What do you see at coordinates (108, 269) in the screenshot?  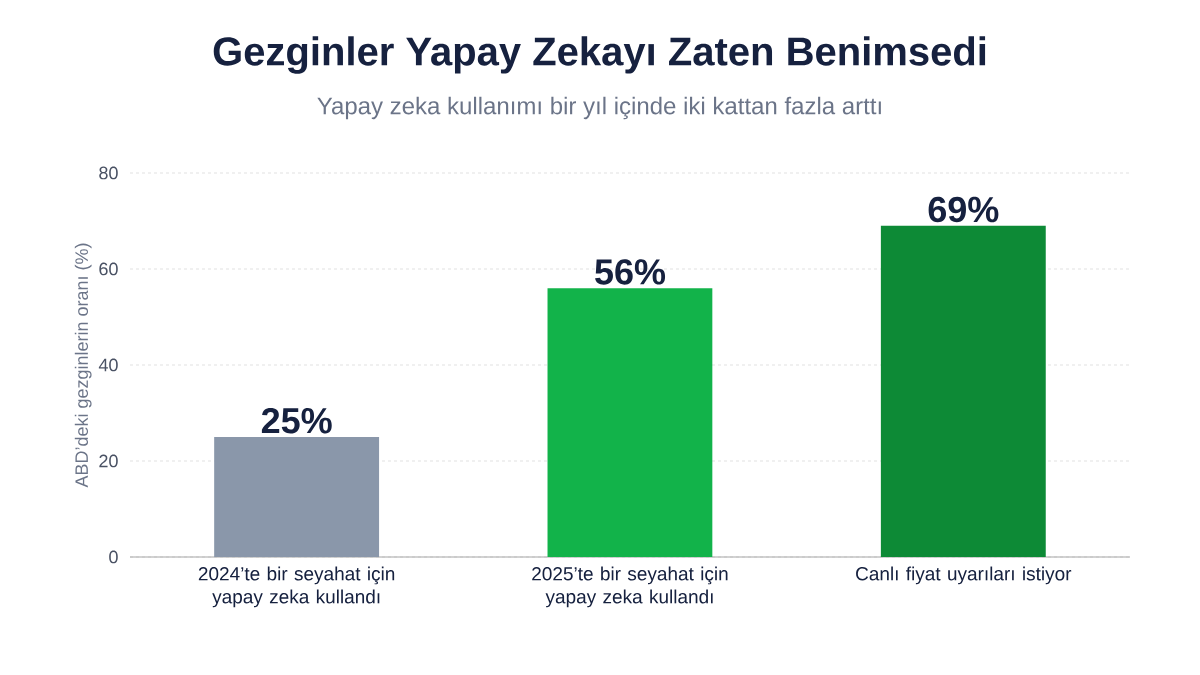 I see `y-tick-label: 60` at bounding box center [108, 269].